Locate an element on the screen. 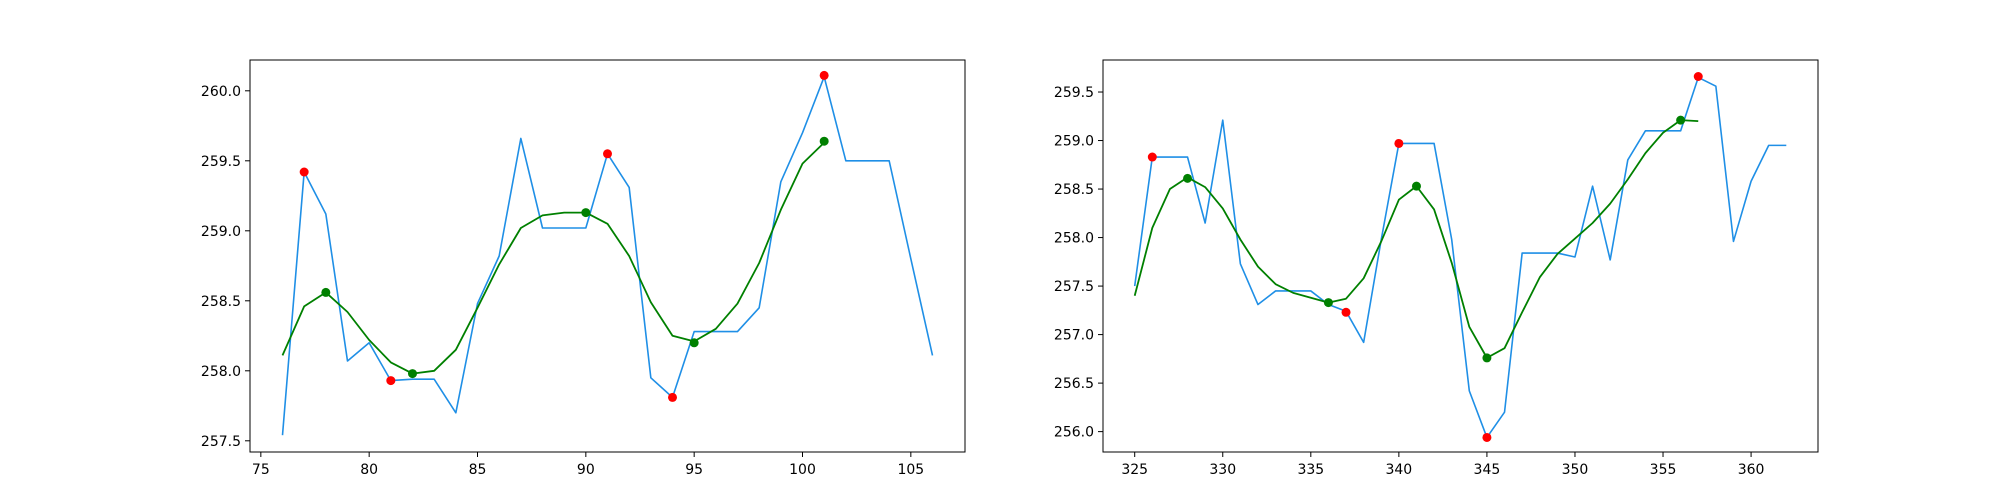 This screenshot has height=500, width=2000. y-tick-label: 256.5 is located at coordinates (1074, 384).